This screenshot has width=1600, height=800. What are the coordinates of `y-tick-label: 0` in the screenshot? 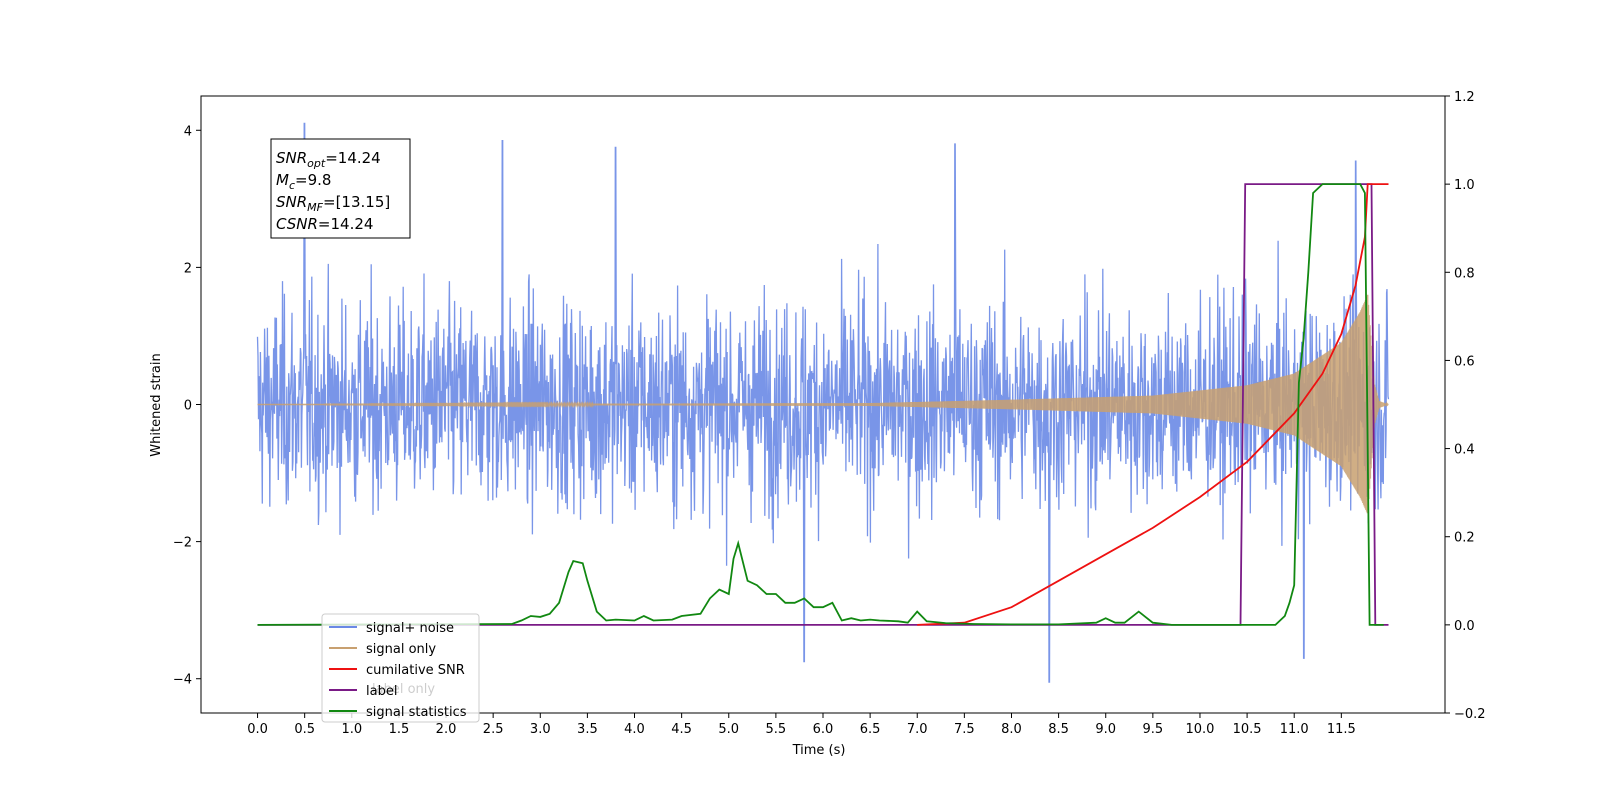 It's located at (188, 406).